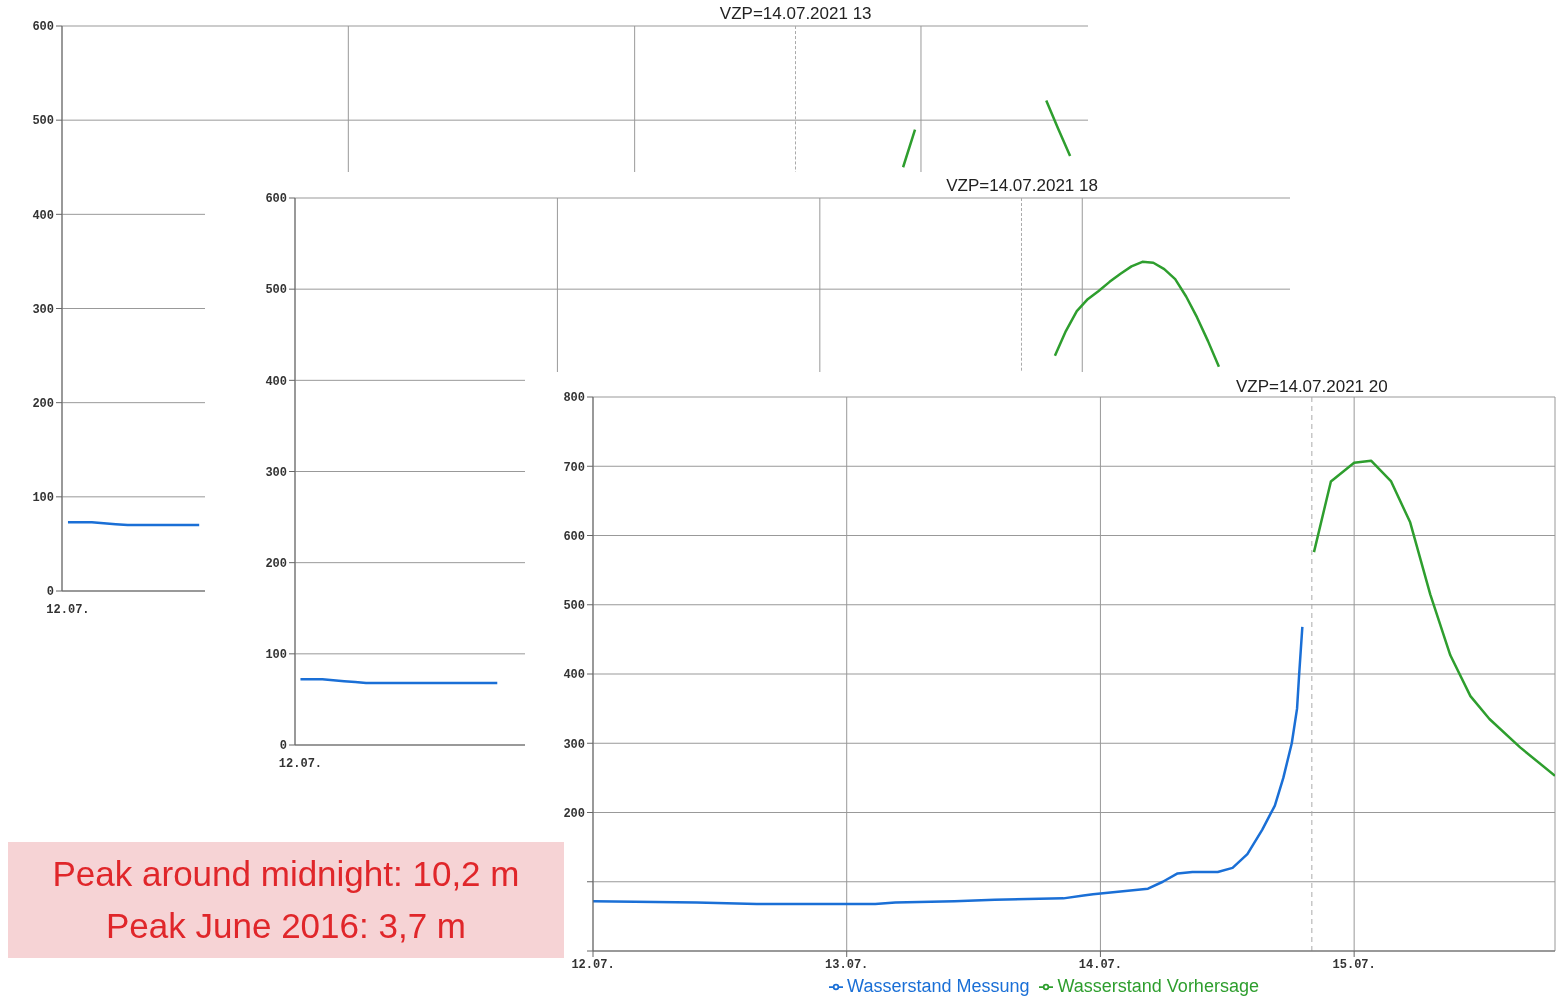  I want to click on text: VZP=14.07.2021 13, so click(795, 14).